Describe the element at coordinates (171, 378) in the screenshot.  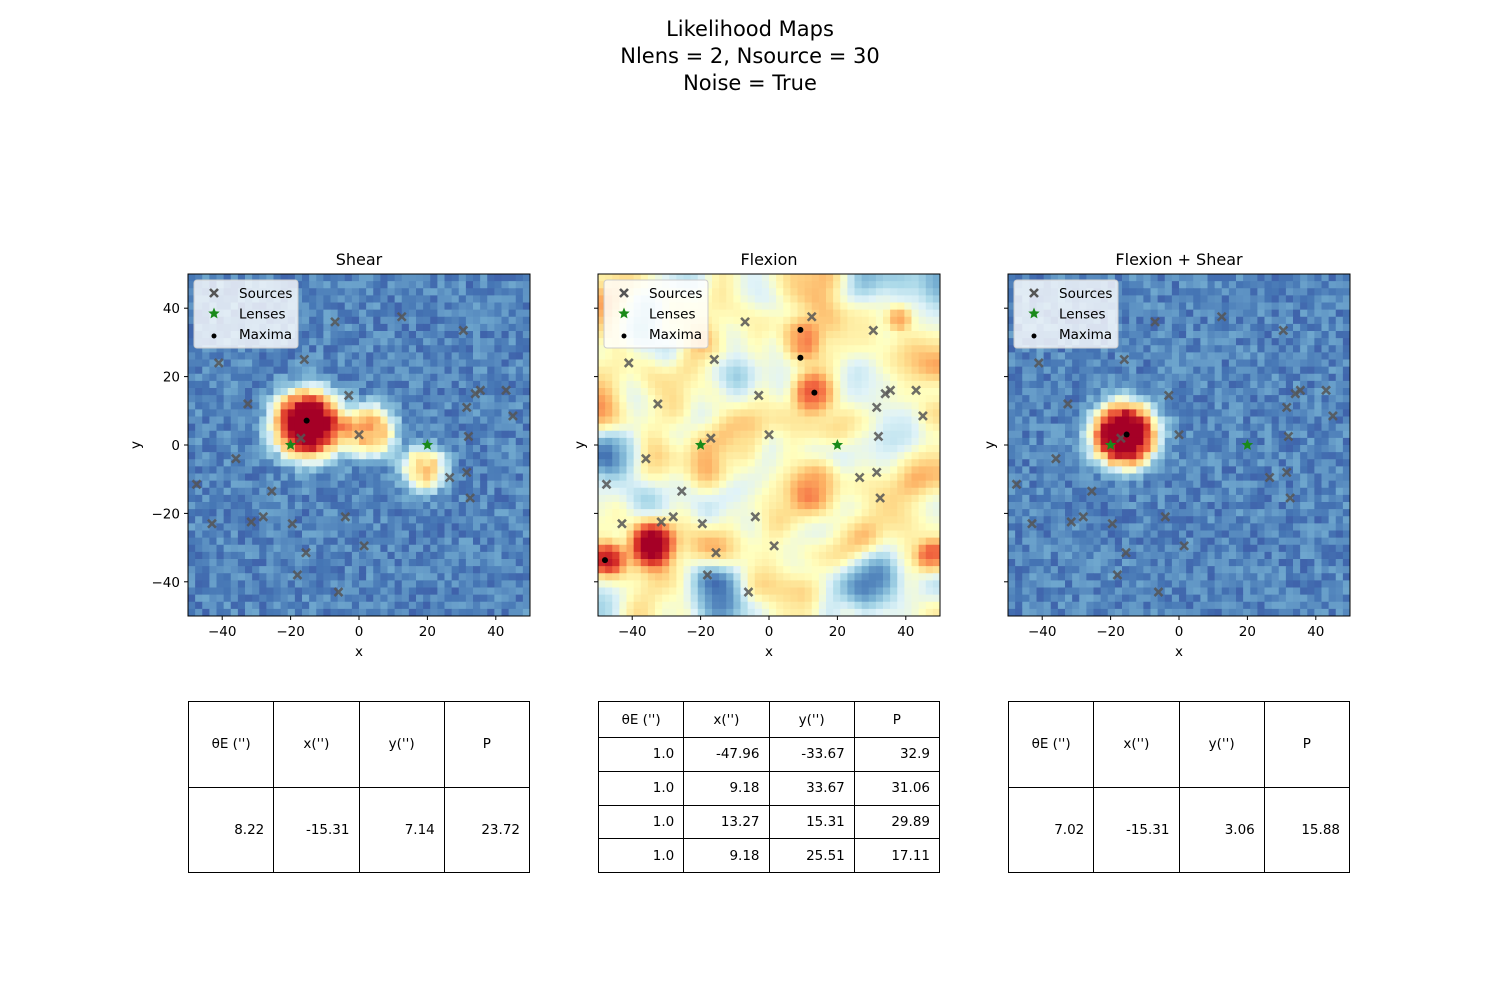
I see `y-tick-label: 20` at that location.